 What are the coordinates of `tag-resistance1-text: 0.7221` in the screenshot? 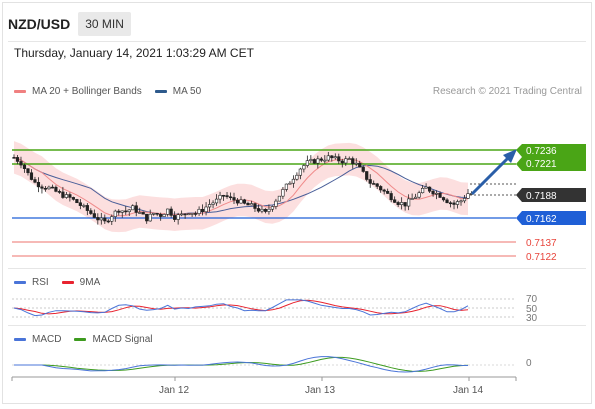 It's located at (541, 164).